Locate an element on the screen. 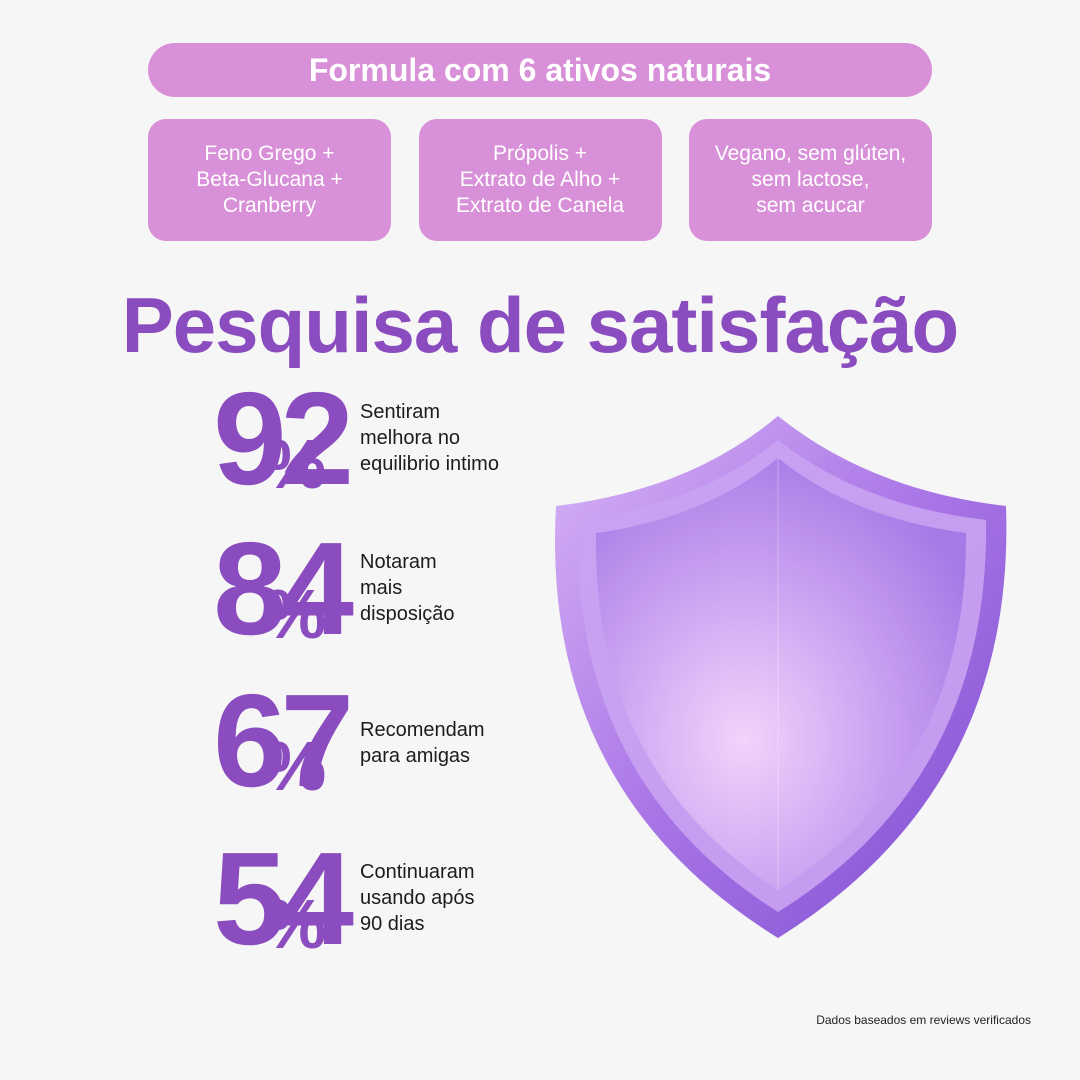 This screenshot has height=1080, width=1080. stat-value: 67 is located at coordinates (283, 740).